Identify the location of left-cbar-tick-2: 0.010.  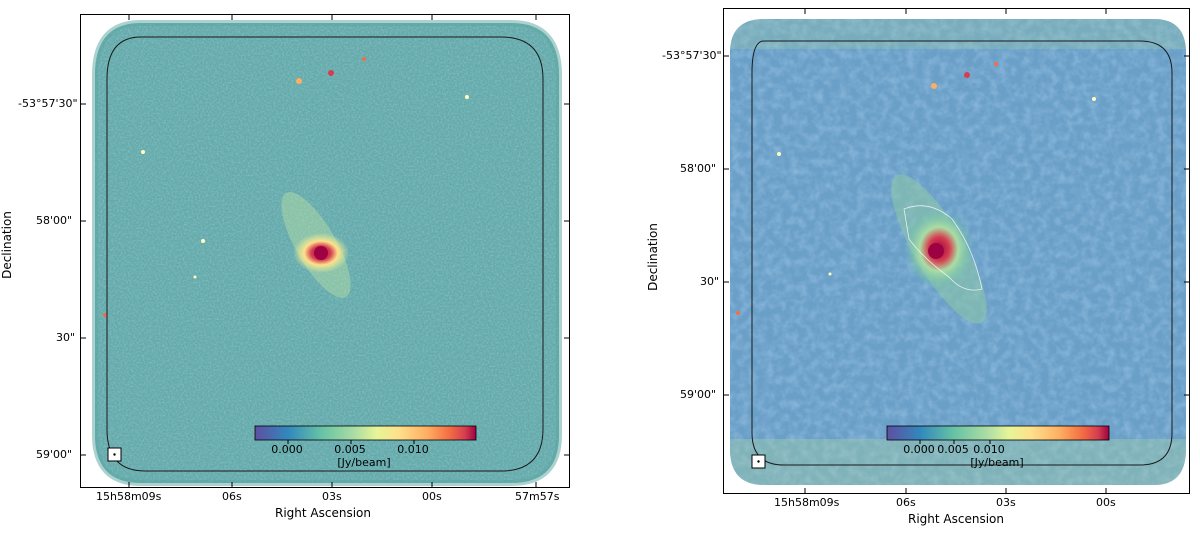
(413, 449).